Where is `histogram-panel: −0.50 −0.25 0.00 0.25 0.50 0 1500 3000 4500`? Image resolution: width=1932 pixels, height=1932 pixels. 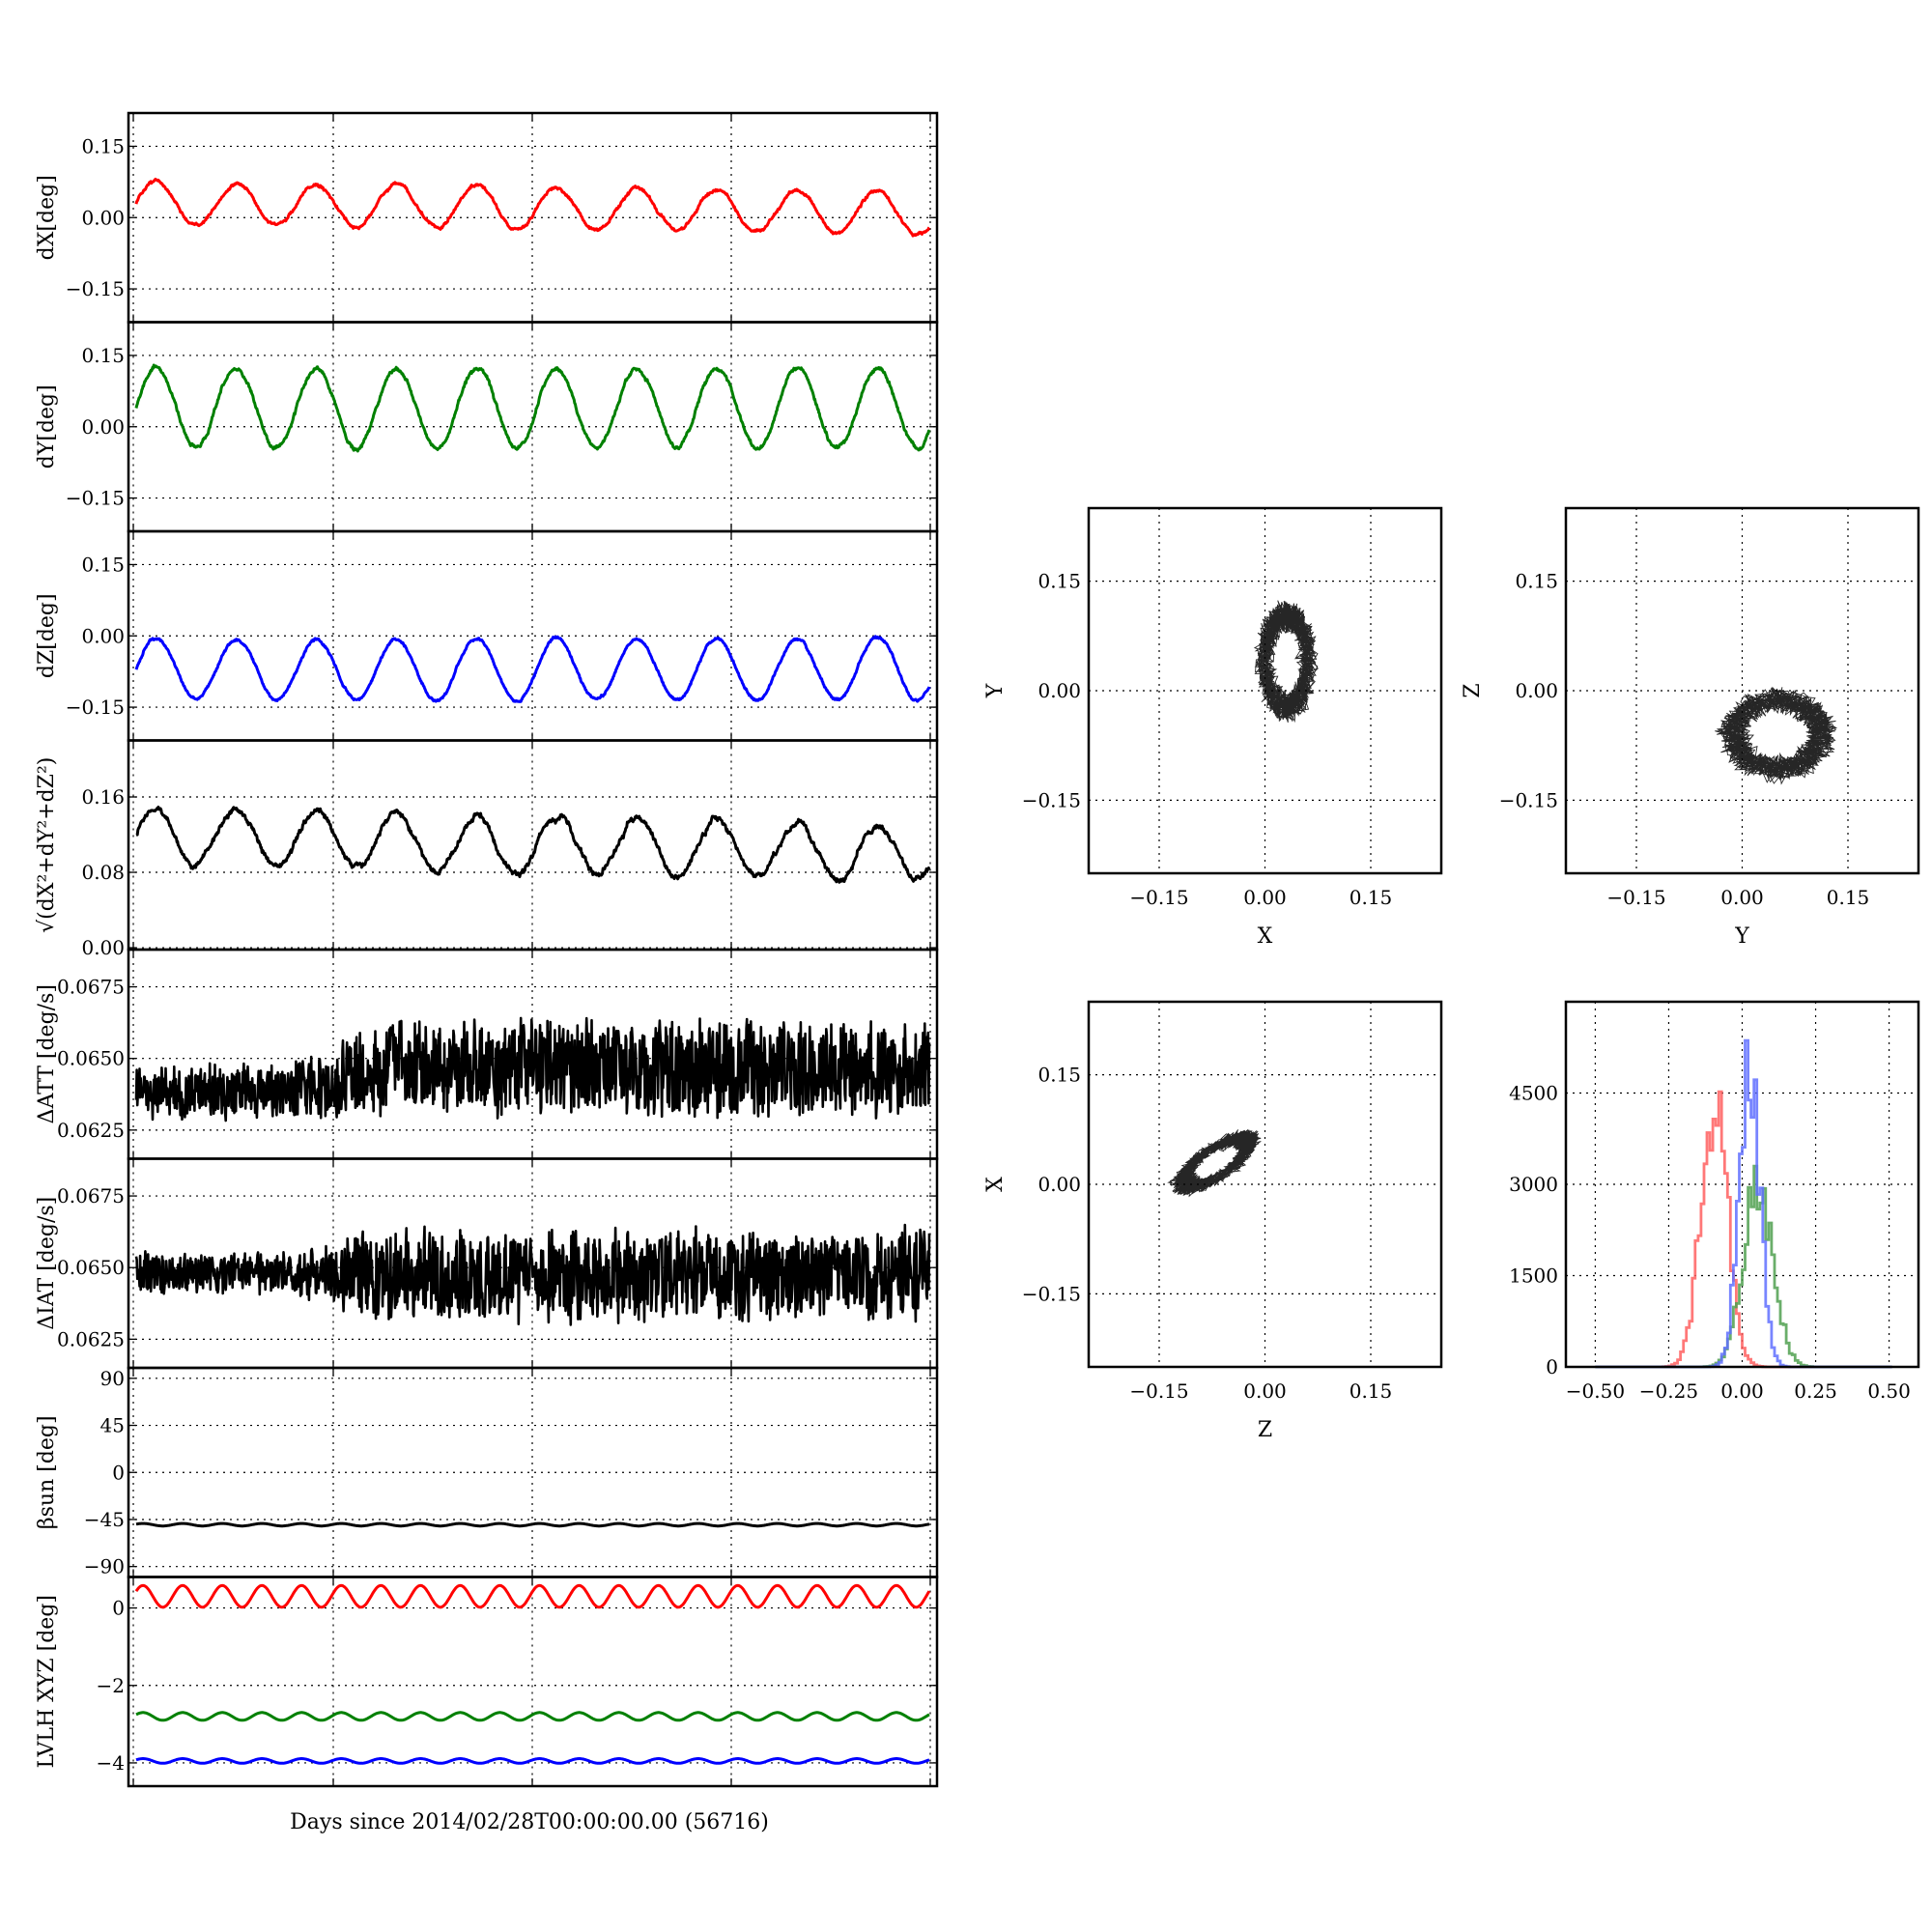 histogram-panel: −0.50 −0.25 0.00 0.25 0.50 0 1500 3000 4500 is located at coordinates (1714, 1201).